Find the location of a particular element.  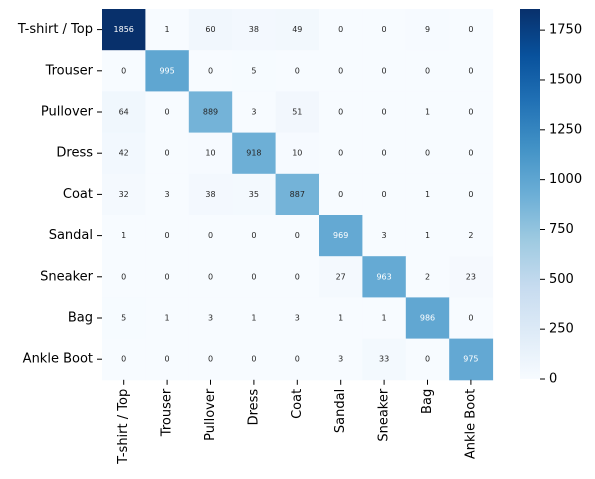

x-tick-label: Ankle Boot is located at coordinates (470, 424).